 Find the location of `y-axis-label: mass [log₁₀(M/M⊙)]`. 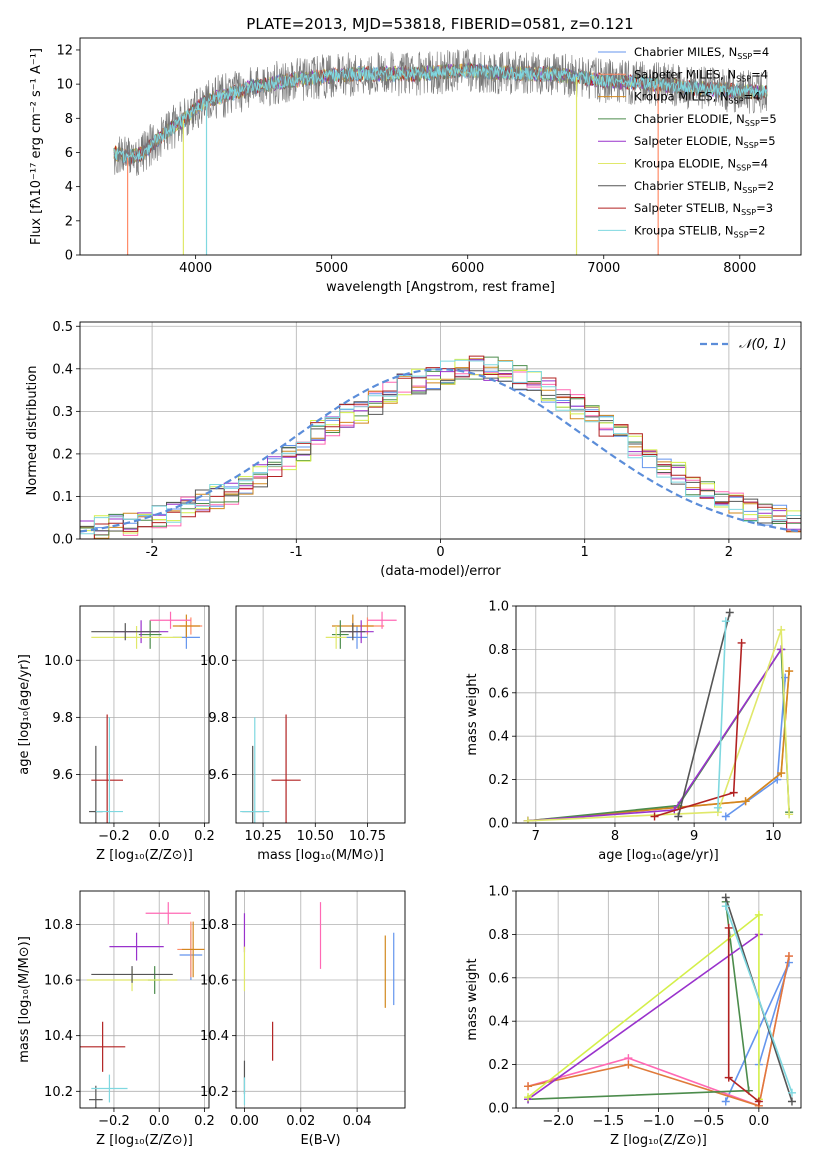

y-axis-label: mass [log₁₀(M/M⊙)] is located at coordinates (24, 999).